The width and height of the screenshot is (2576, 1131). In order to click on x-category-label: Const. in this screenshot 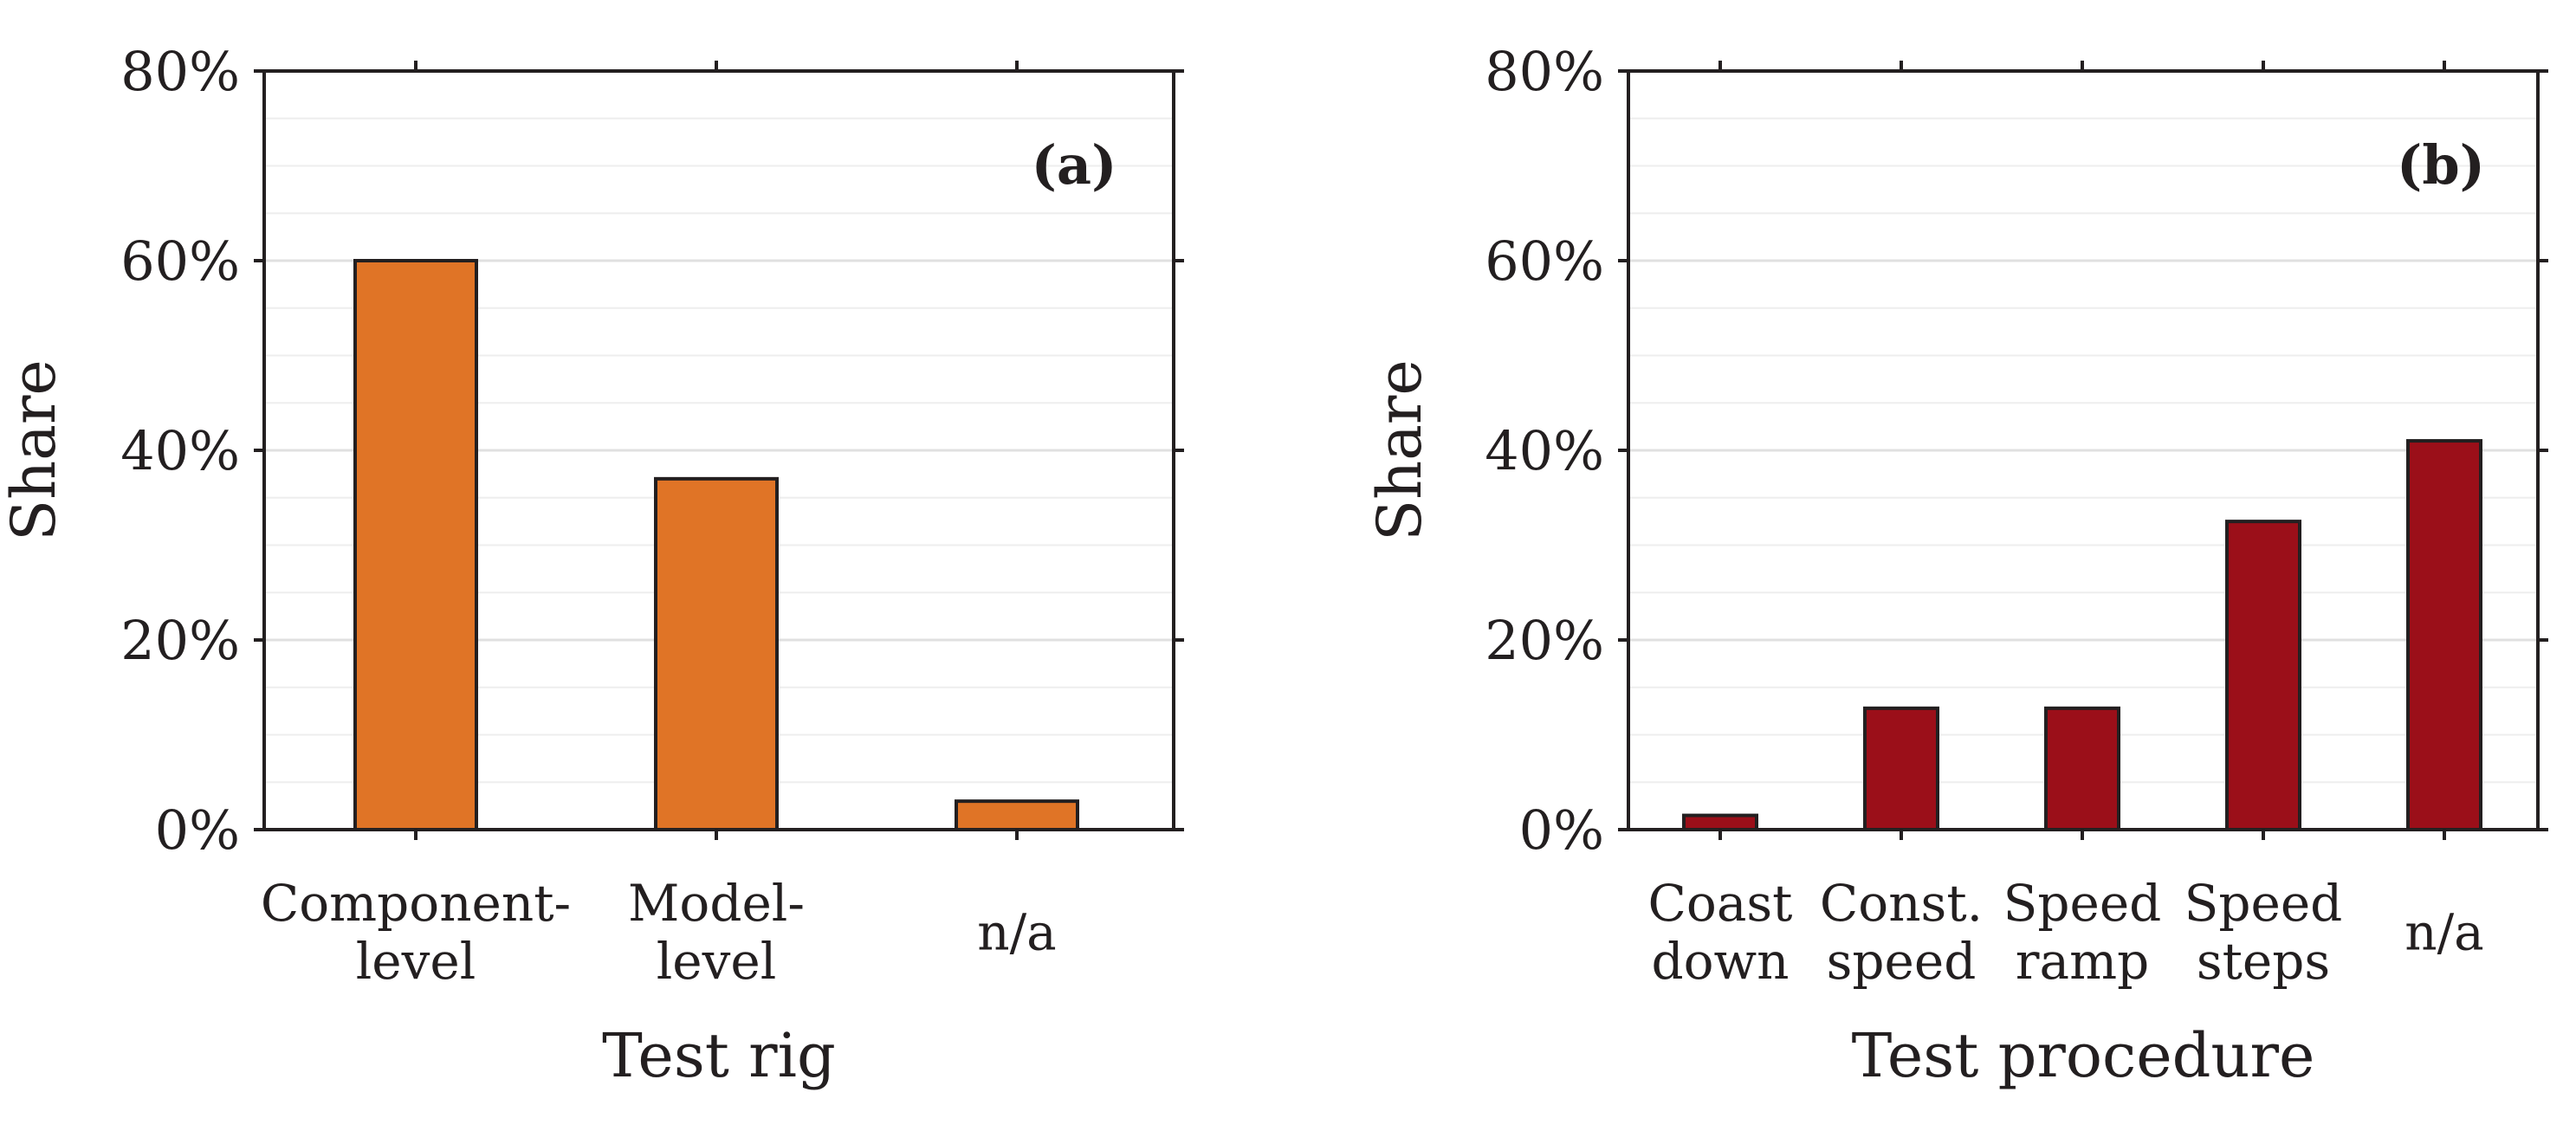, I will do `click(1902, 903)`.